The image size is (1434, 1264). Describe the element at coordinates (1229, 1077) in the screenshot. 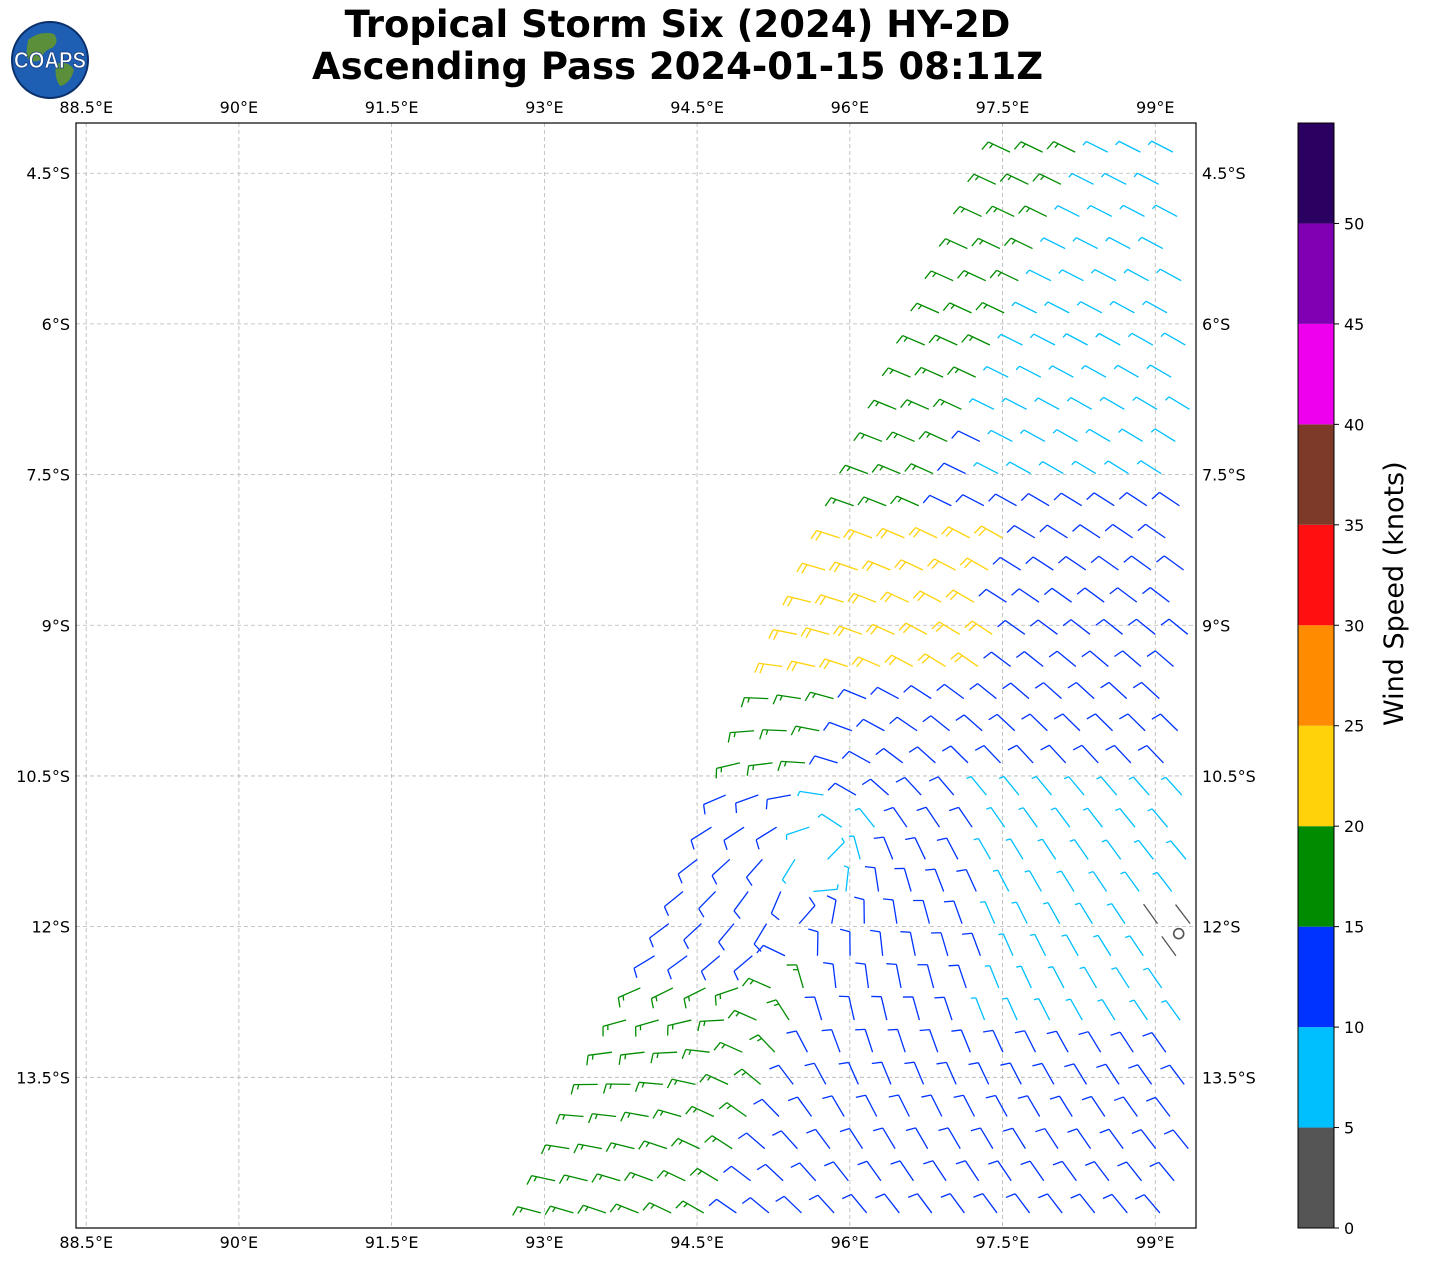

I see `lat-tick-label: 13.5°S` at that location.